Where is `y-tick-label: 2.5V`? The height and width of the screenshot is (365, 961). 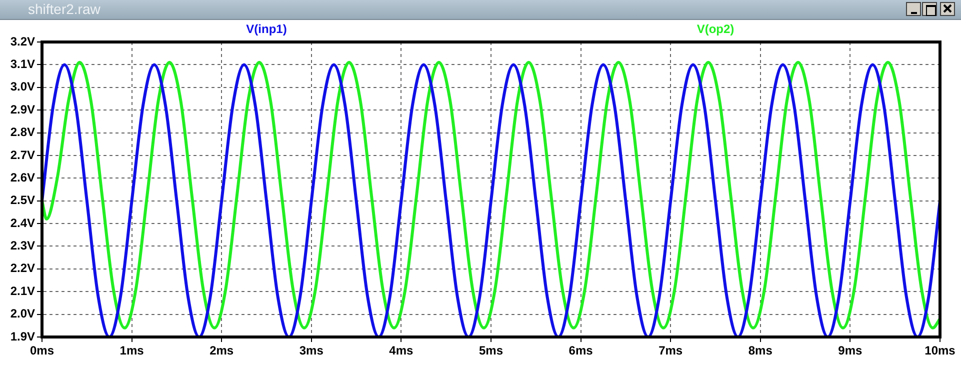 y-tick-label: 2.5V is located at coordinates (22, 200).